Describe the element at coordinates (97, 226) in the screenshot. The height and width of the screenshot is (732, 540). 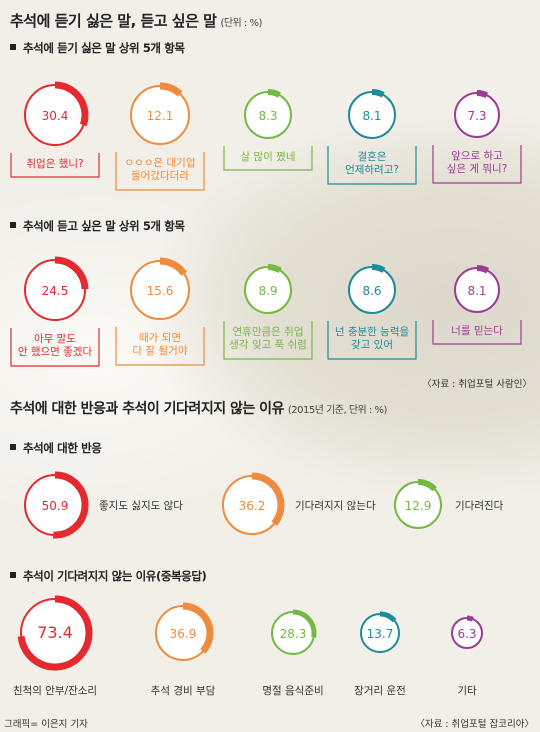
I see `section-title-2: 추석에 듣고 싶은 말 상위 5개 항목` at that location.